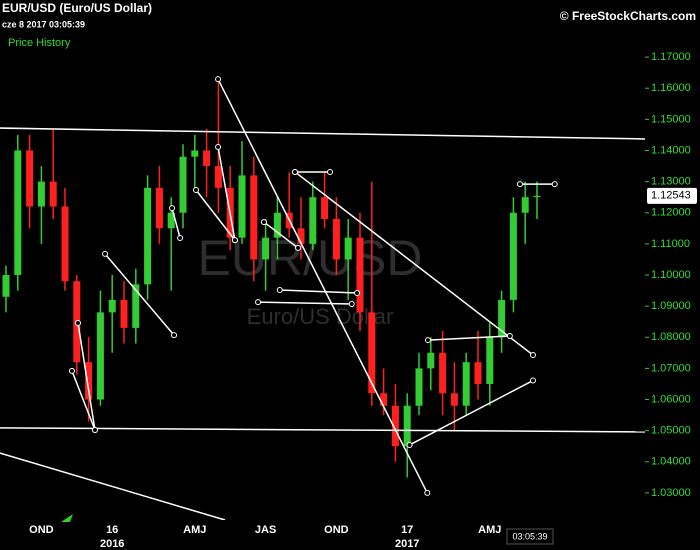  Describe the element at coordinates (671, 213) in the screenshot. I see `y-tick-label: 1.12000` at that location.